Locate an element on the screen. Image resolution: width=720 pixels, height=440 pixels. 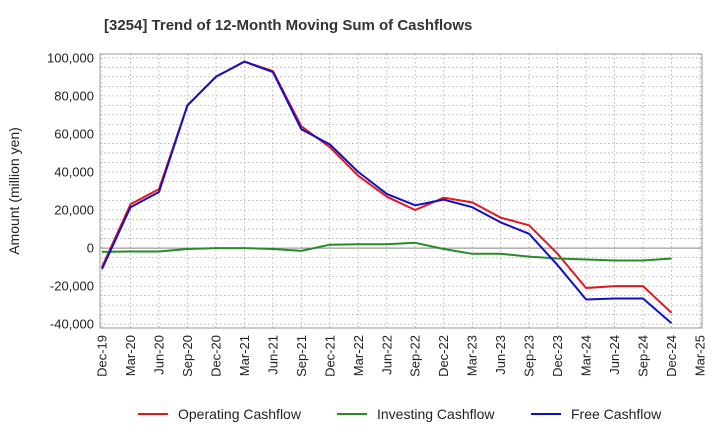
x-tick-label: Mar-21 is located at coordinates (244, 355).